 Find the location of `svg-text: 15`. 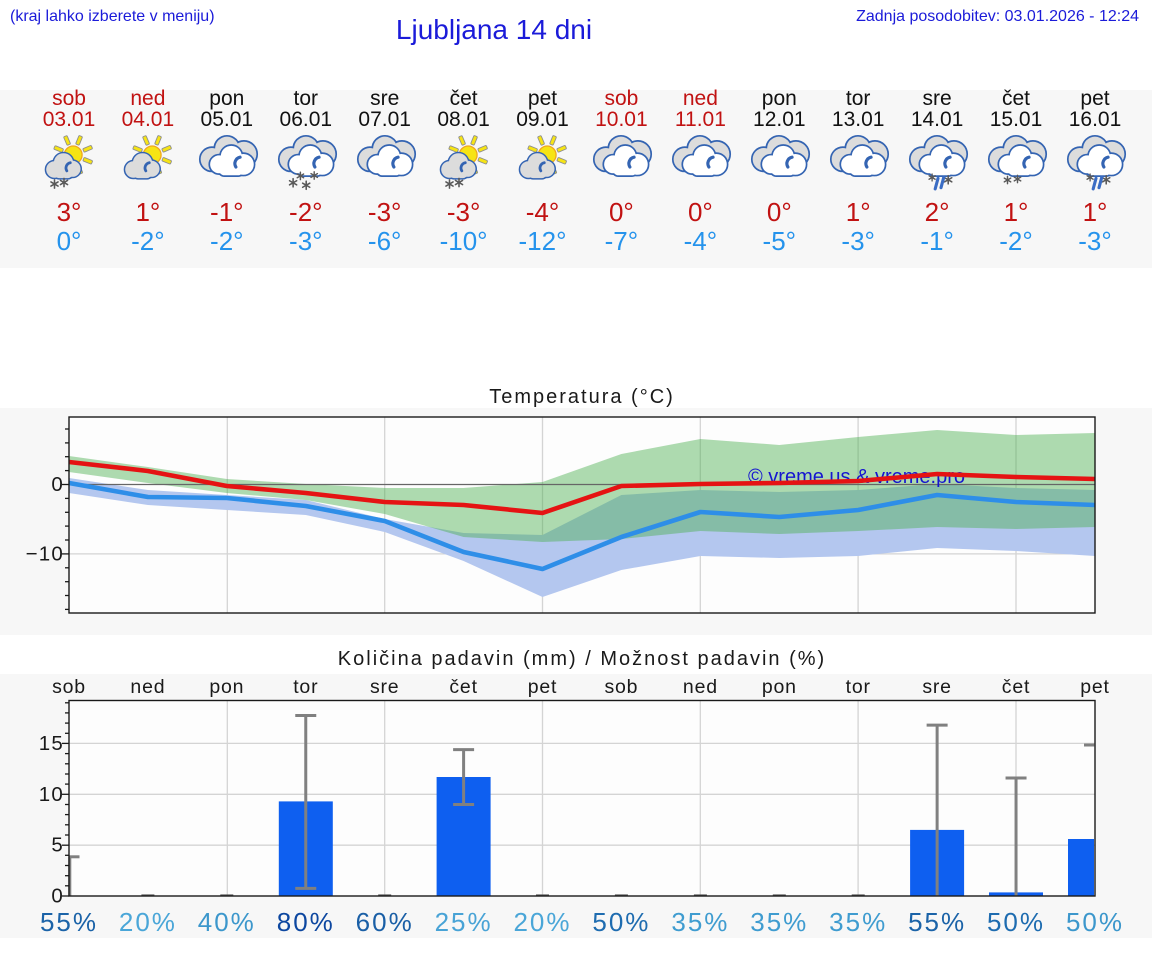

svg-text: 15 is located at coordinates (51, 743).